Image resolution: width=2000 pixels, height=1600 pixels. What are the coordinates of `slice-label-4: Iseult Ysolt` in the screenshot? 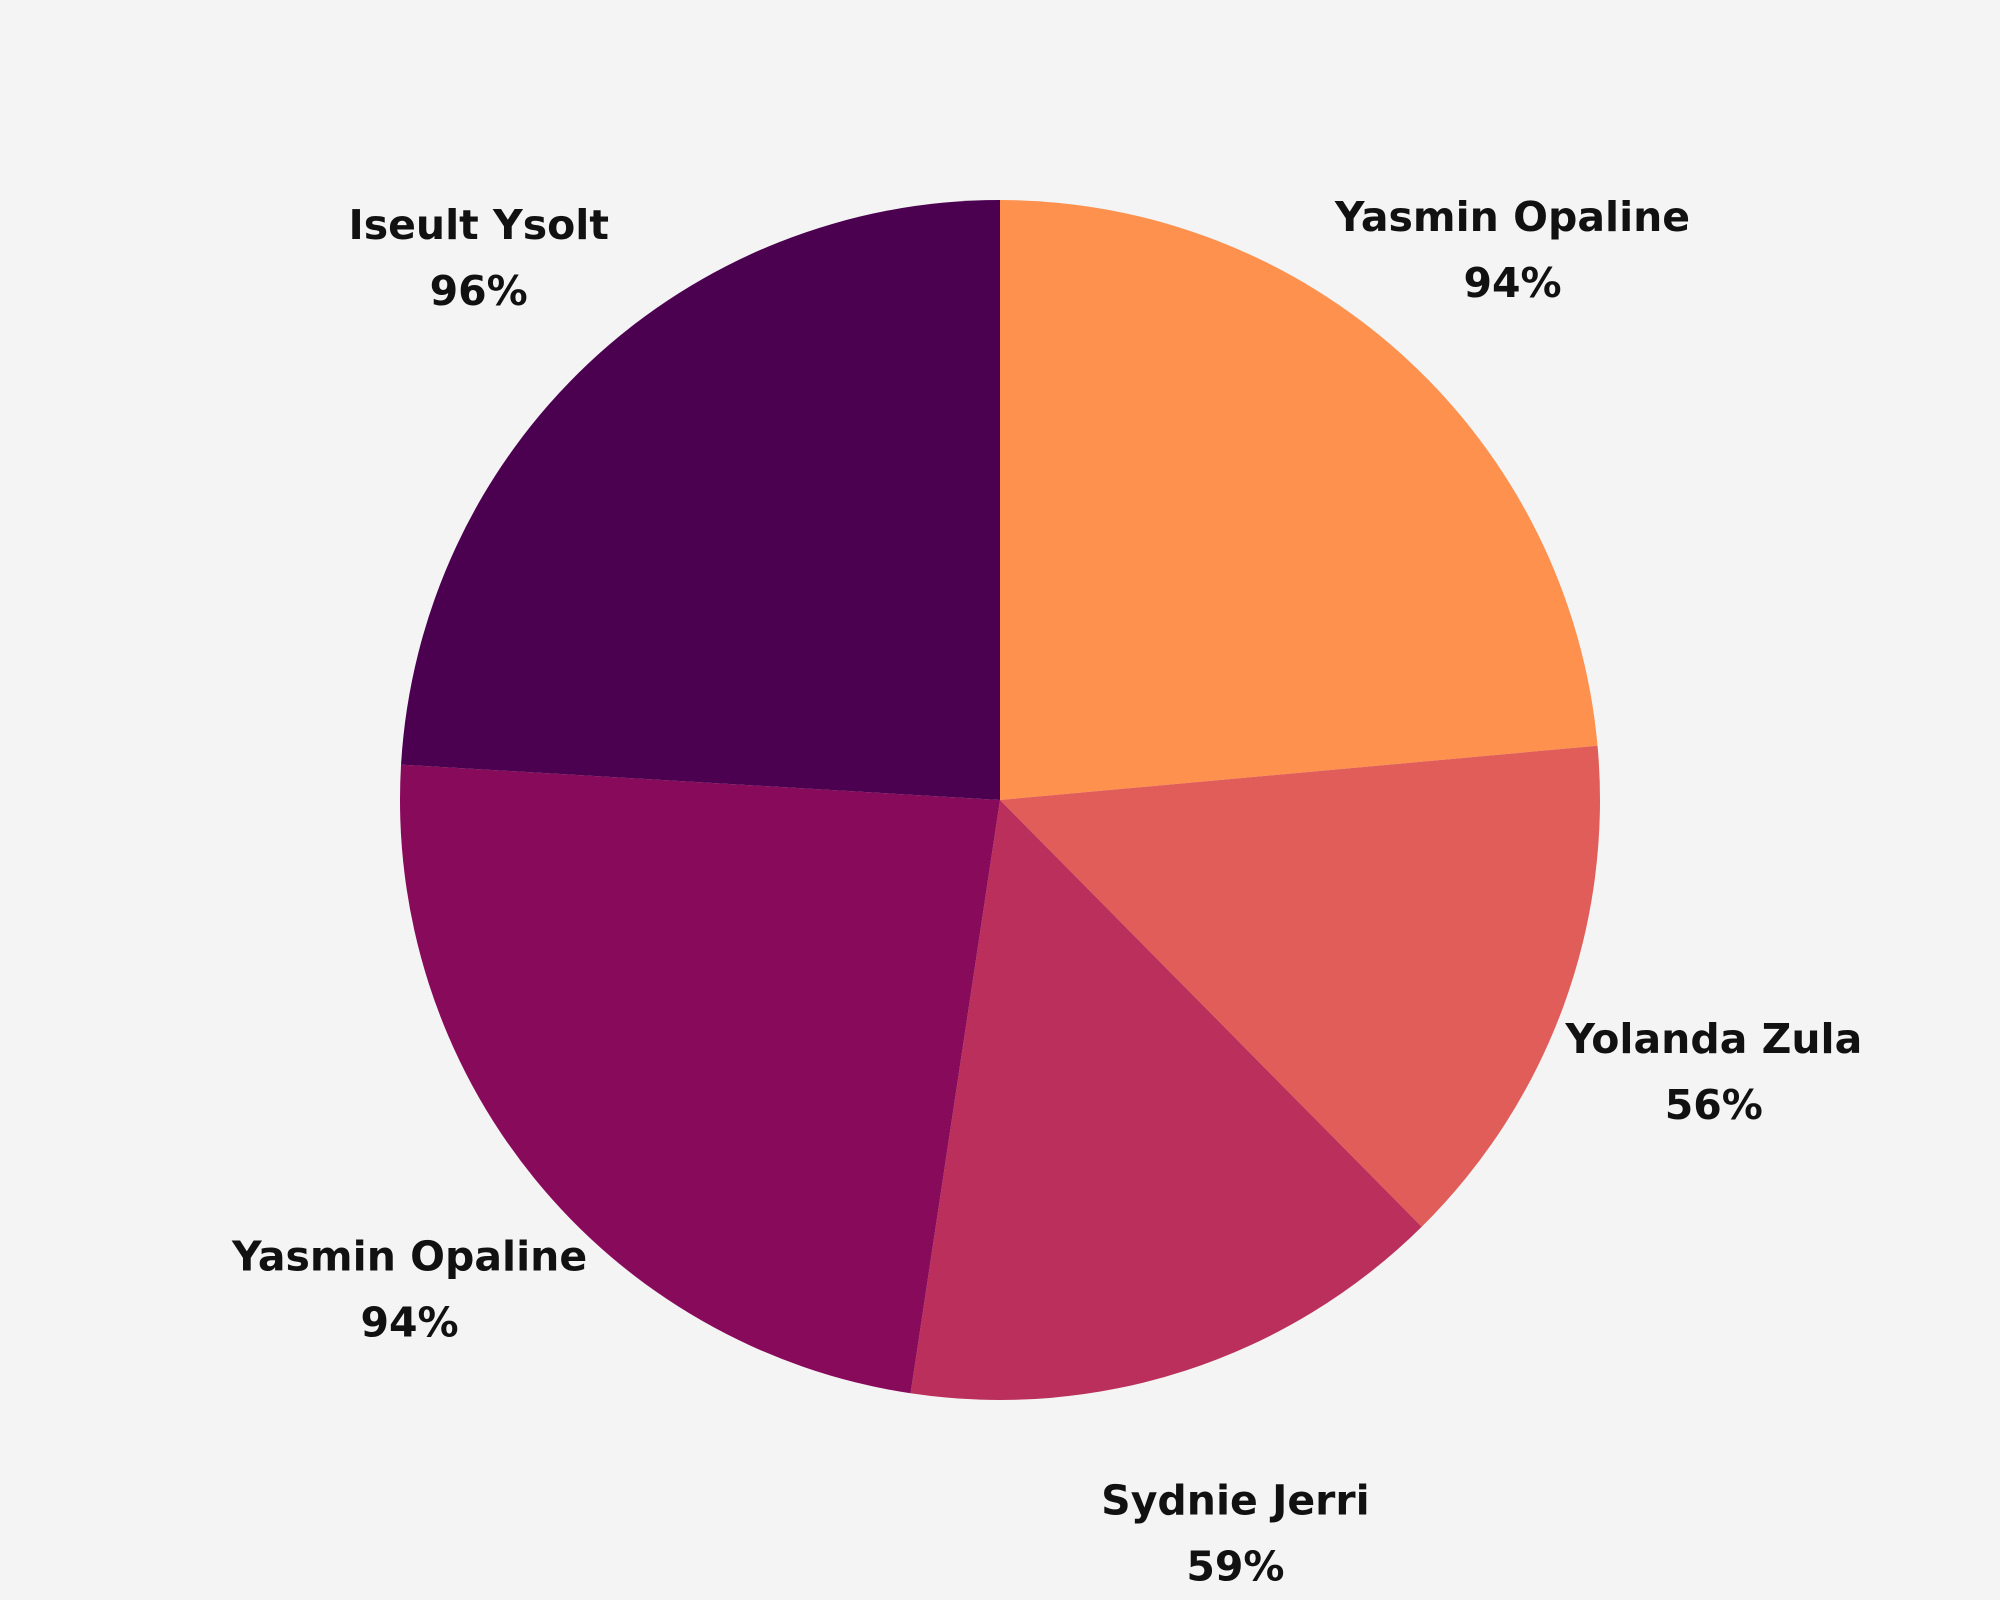 It's located at (478, 225).